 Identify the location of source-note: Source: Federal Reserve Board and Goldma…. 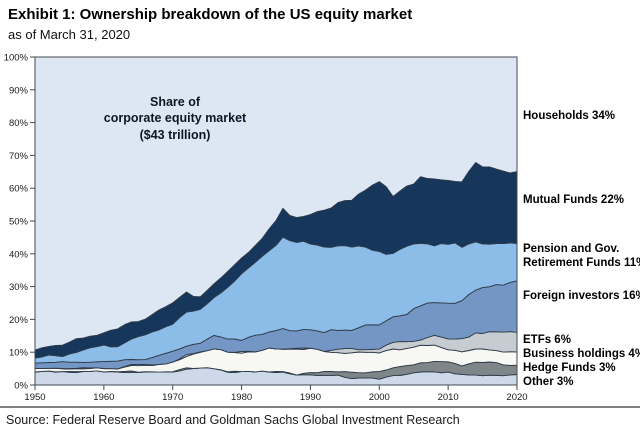
(233, 420).